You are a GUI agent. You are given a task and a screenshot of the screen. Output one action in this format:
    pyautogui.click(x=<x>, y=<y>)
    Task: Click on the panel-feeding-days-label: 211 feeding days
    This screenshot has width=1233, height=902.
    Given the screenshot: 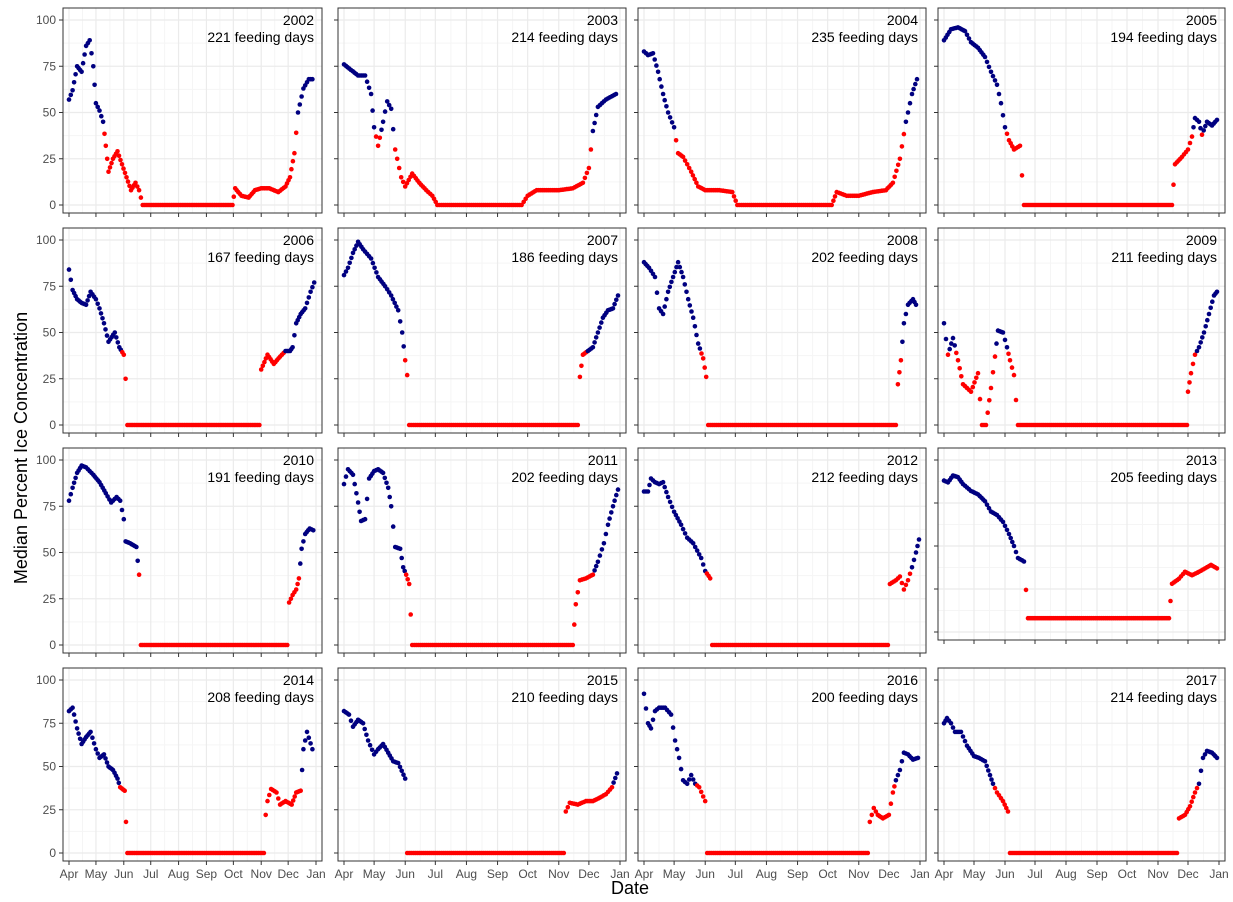 What is the action you would take?
    pyautogui.click(x=1164, y=257)
    